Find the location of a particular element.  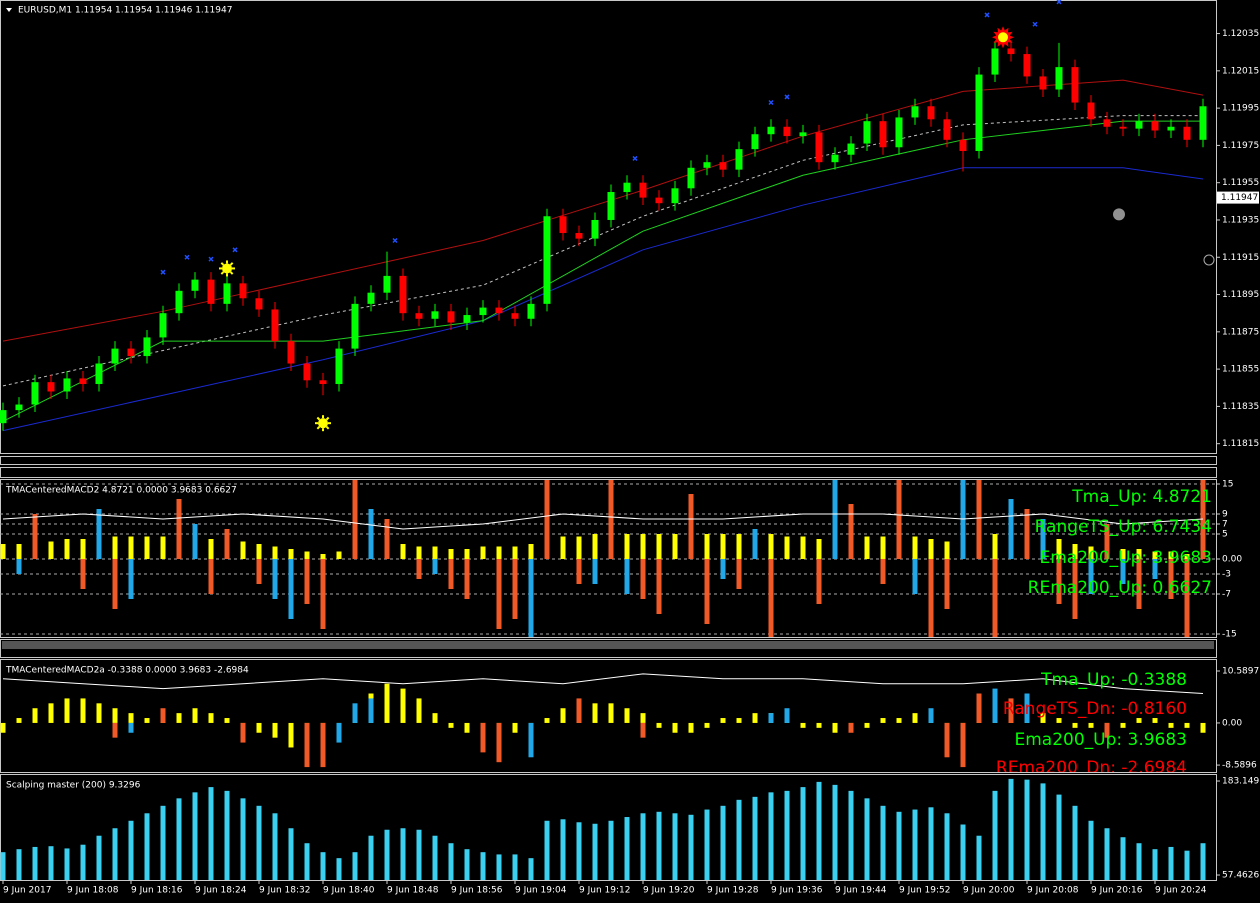

y-tick-label: 10.5897 is located at coordinates (1240, 671).